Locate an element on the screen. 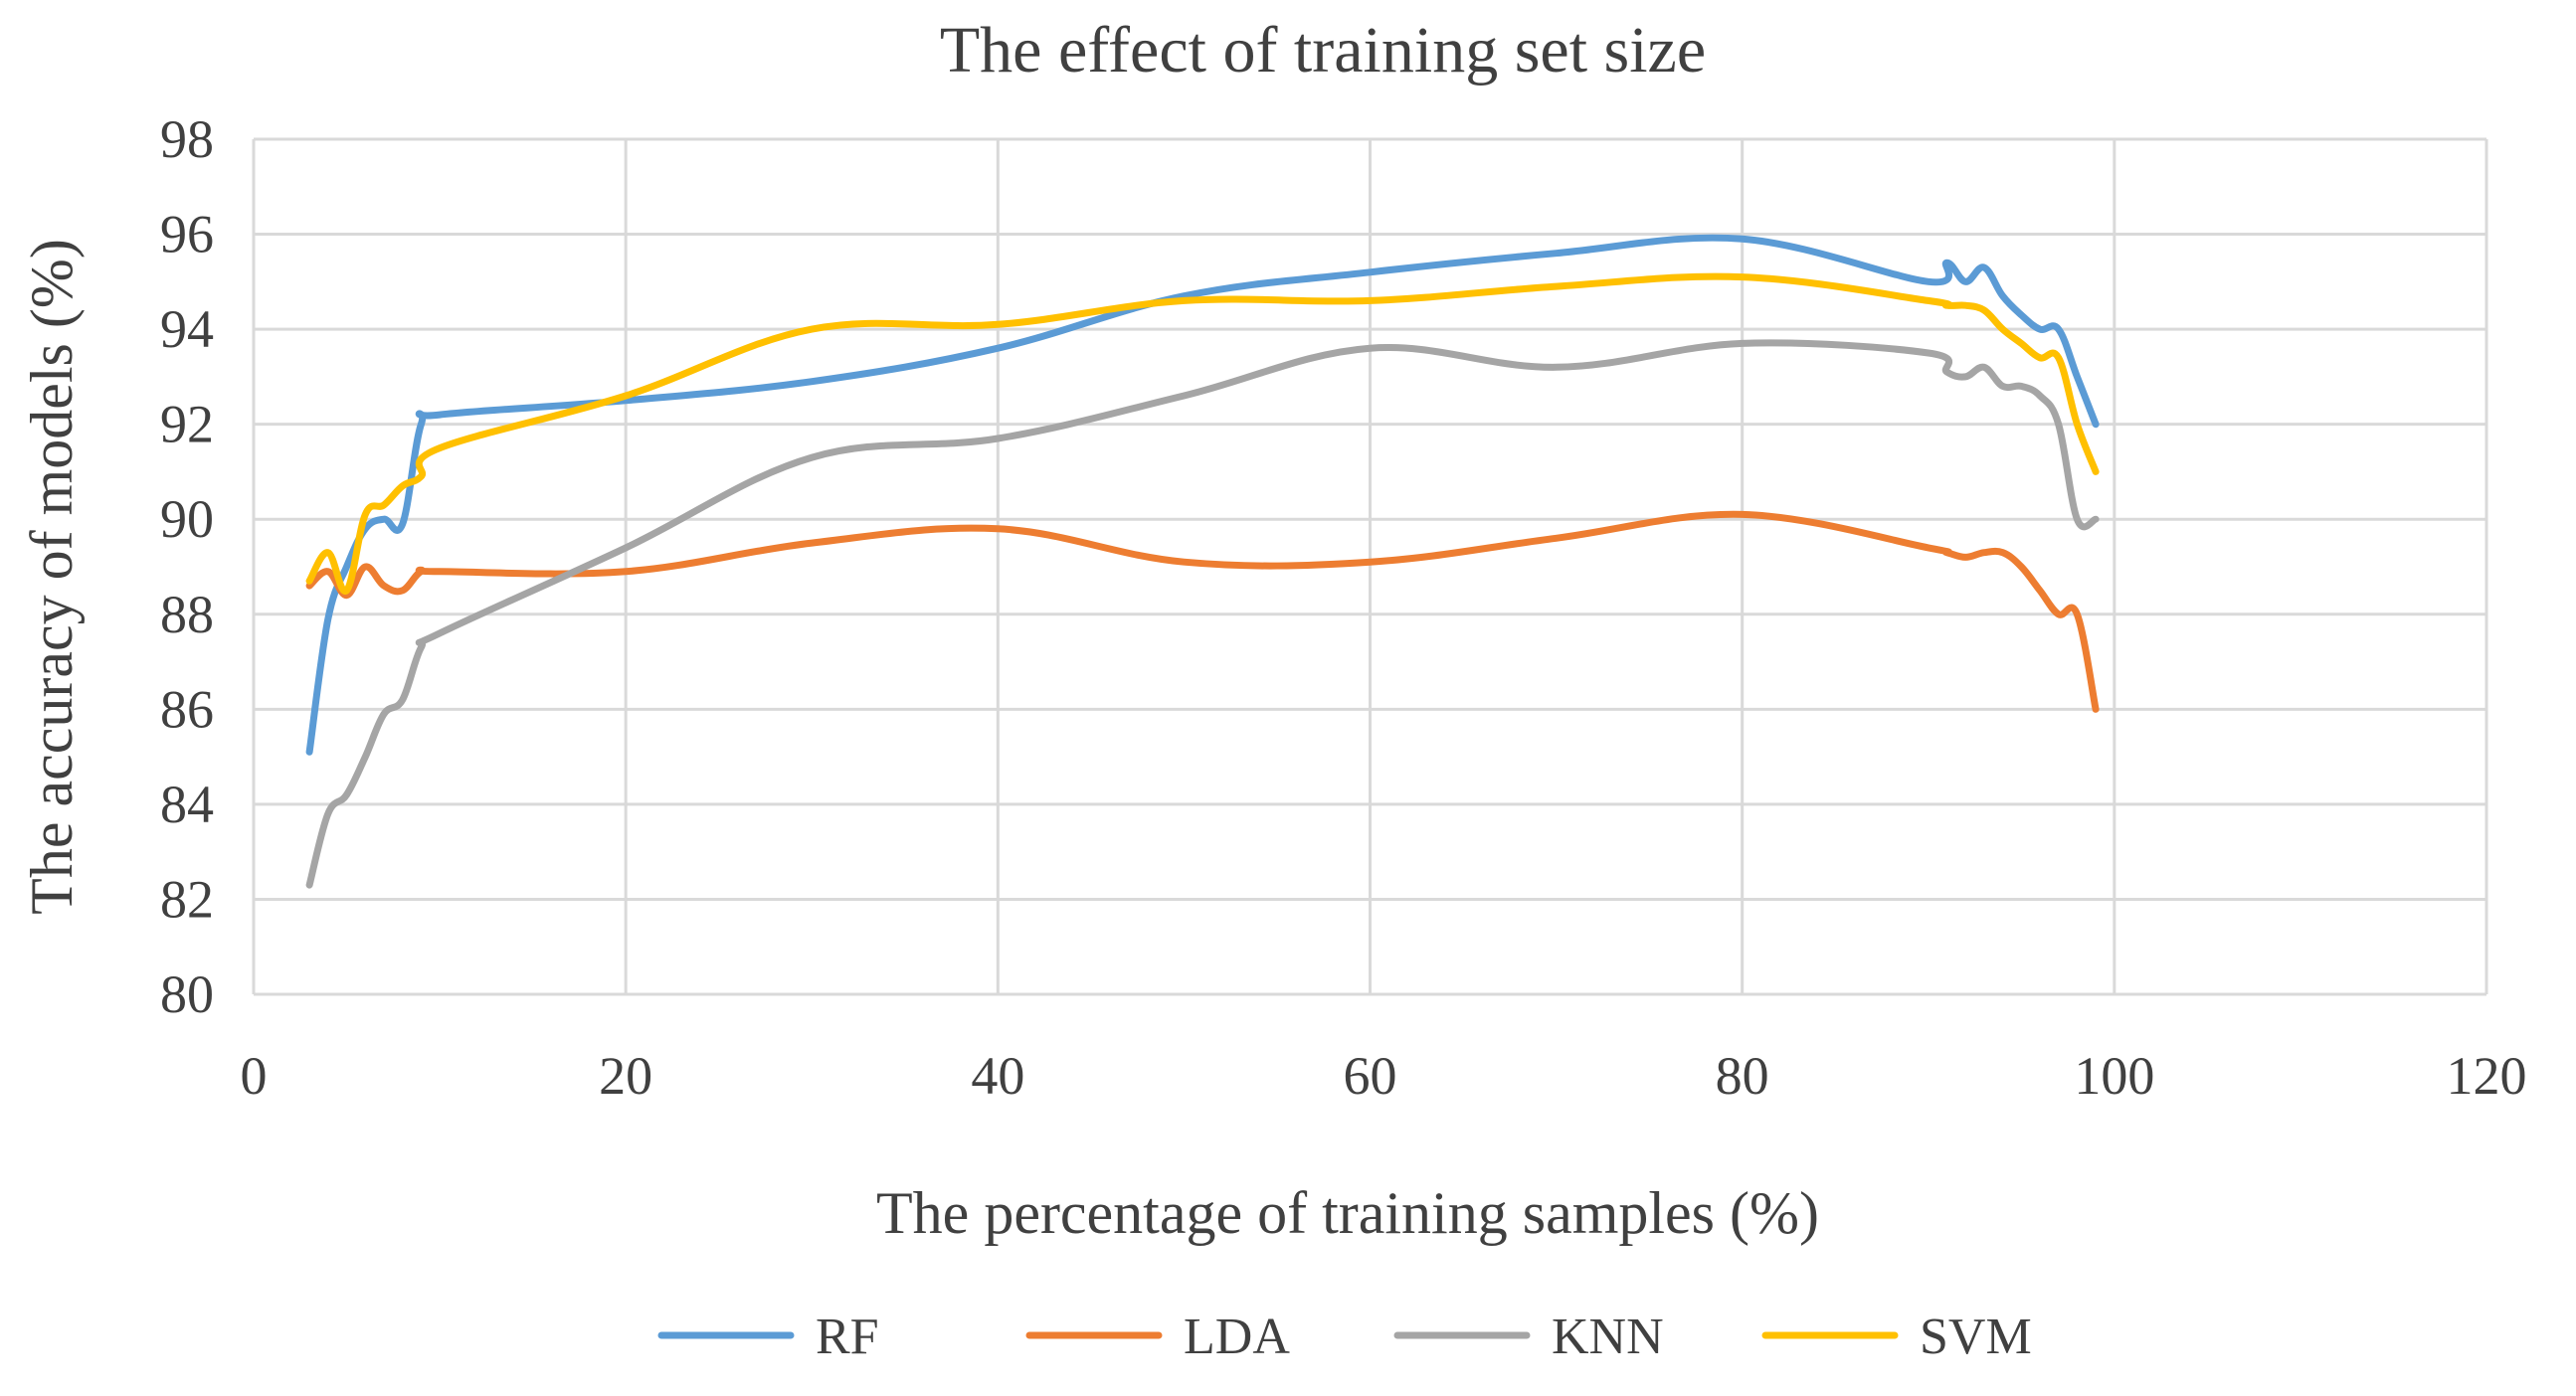  x-tick-label: 40 is located at coordinates (997, 1076).